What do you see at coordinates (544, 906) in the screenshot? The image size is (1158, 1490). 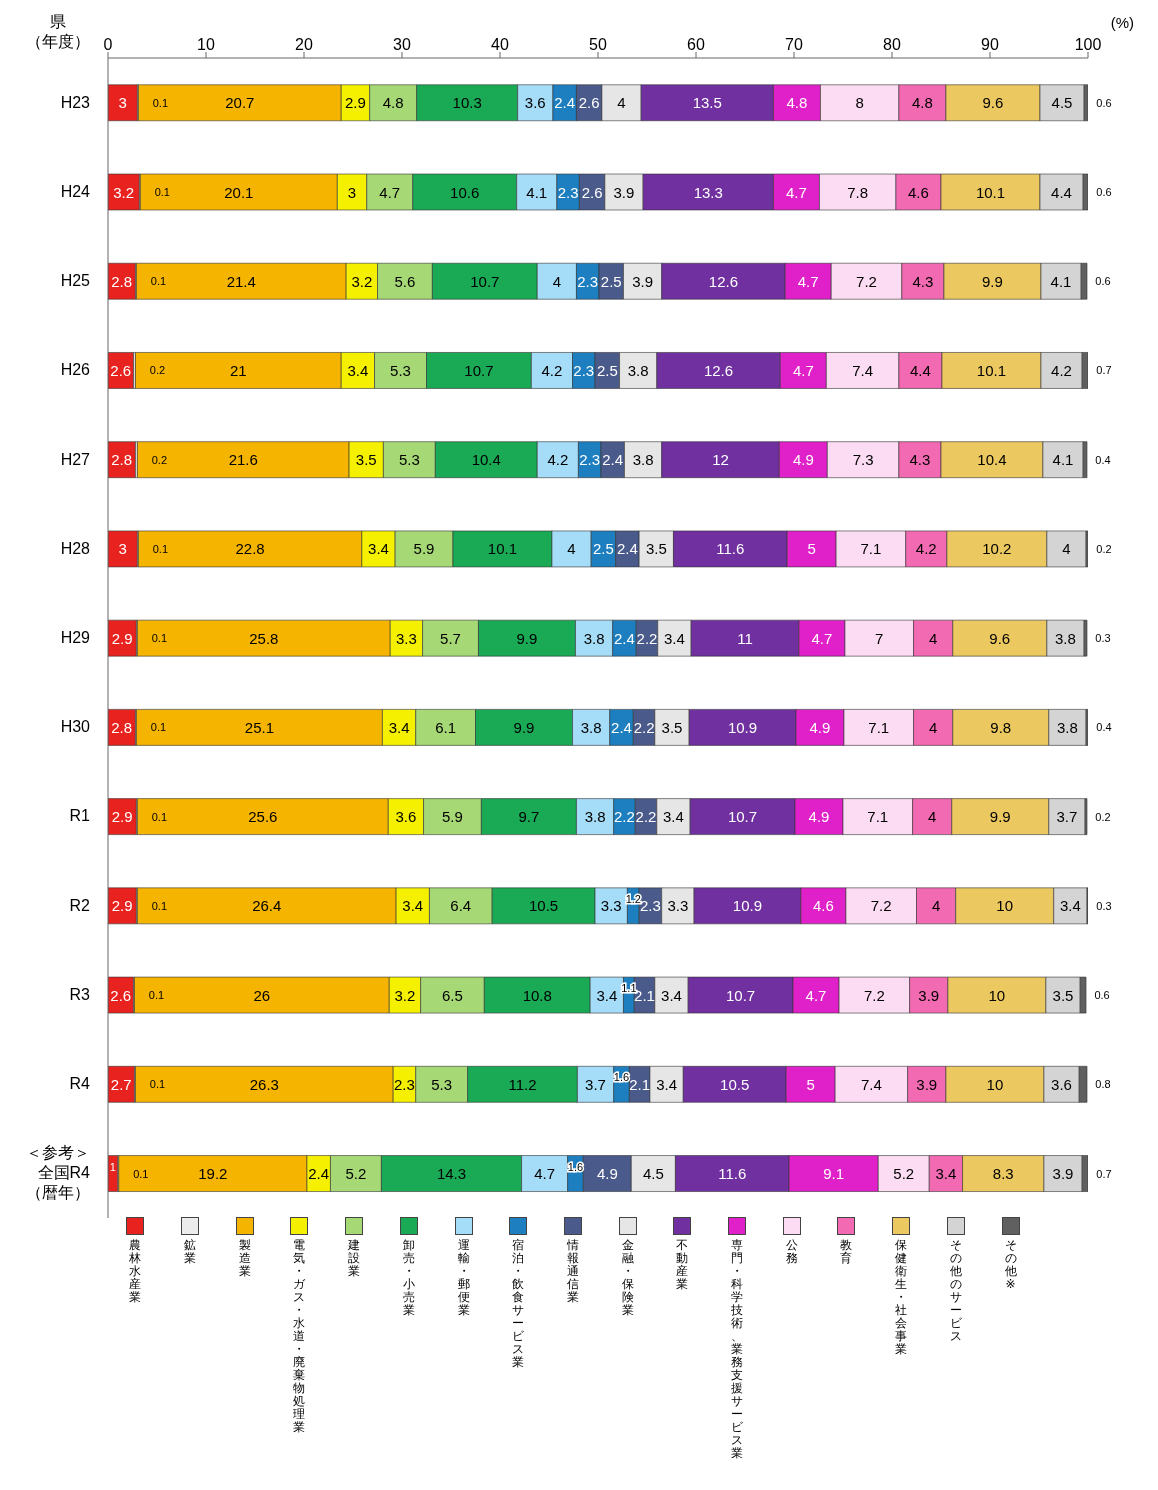 I see `data-label: 10.5` at bounding box center [544, 906].